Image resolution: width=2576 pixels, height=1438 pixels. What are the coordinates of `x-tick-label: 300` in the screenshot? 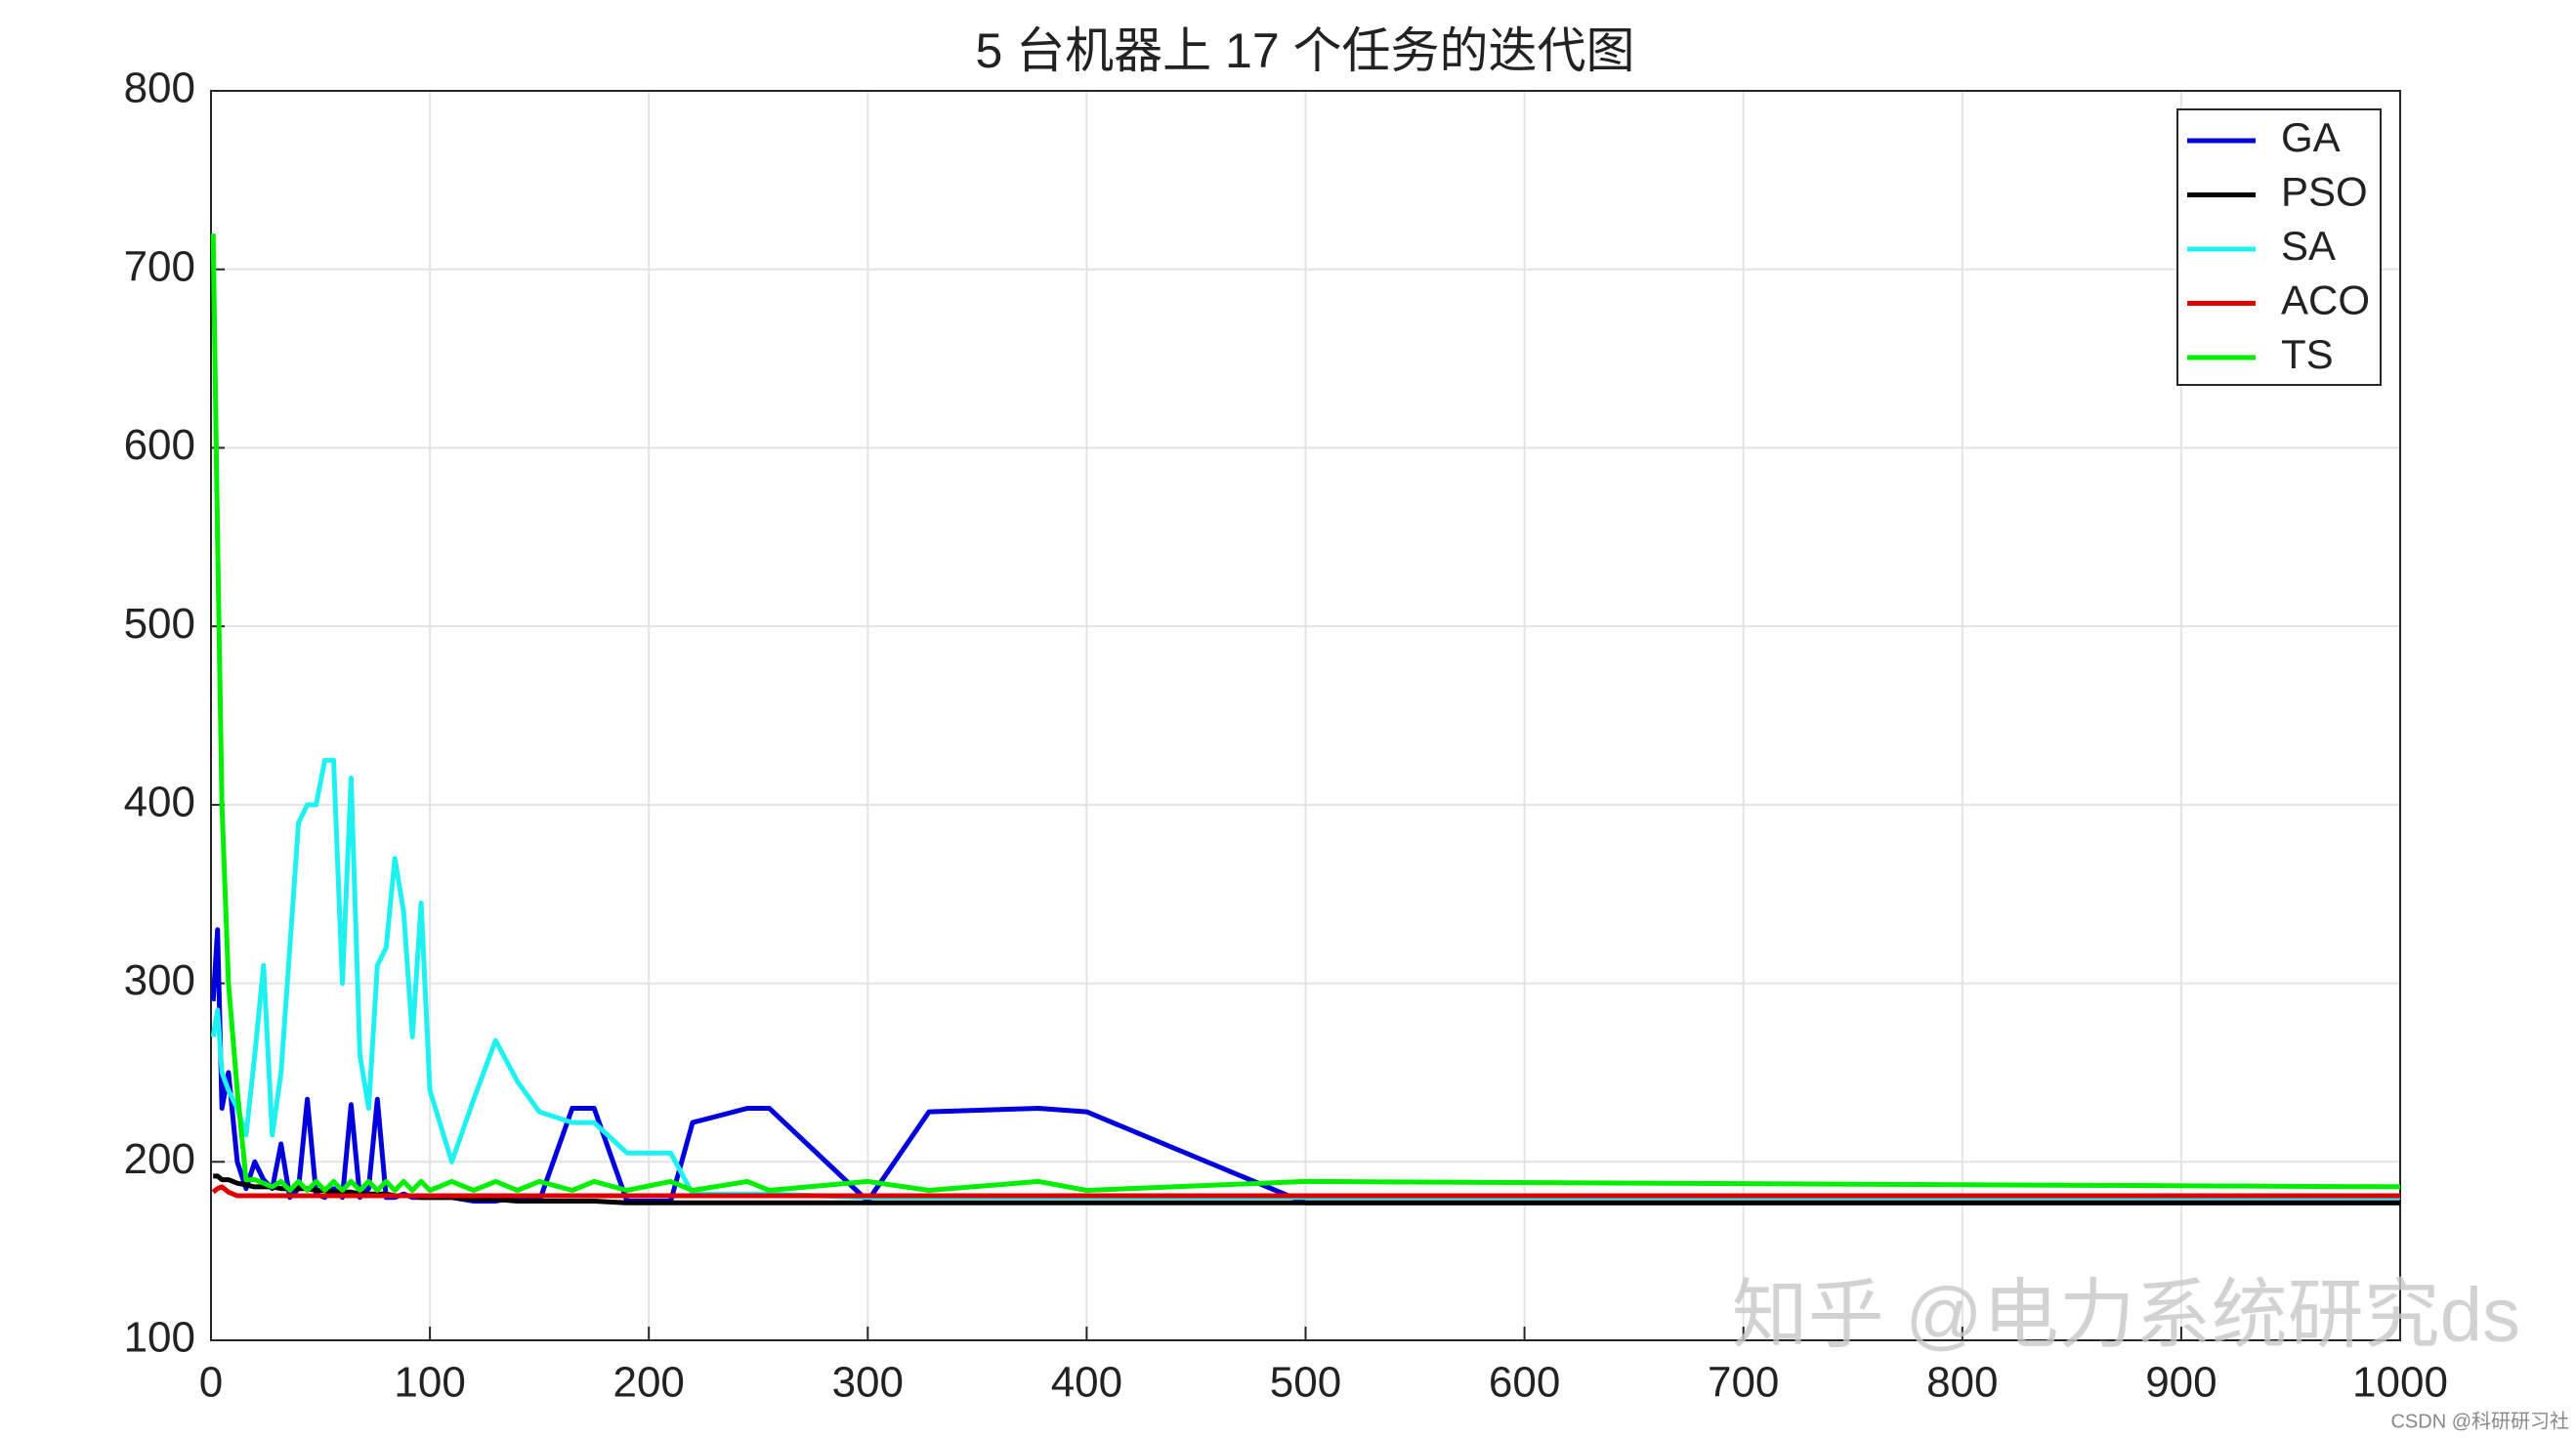 It's located at (868, 1383).